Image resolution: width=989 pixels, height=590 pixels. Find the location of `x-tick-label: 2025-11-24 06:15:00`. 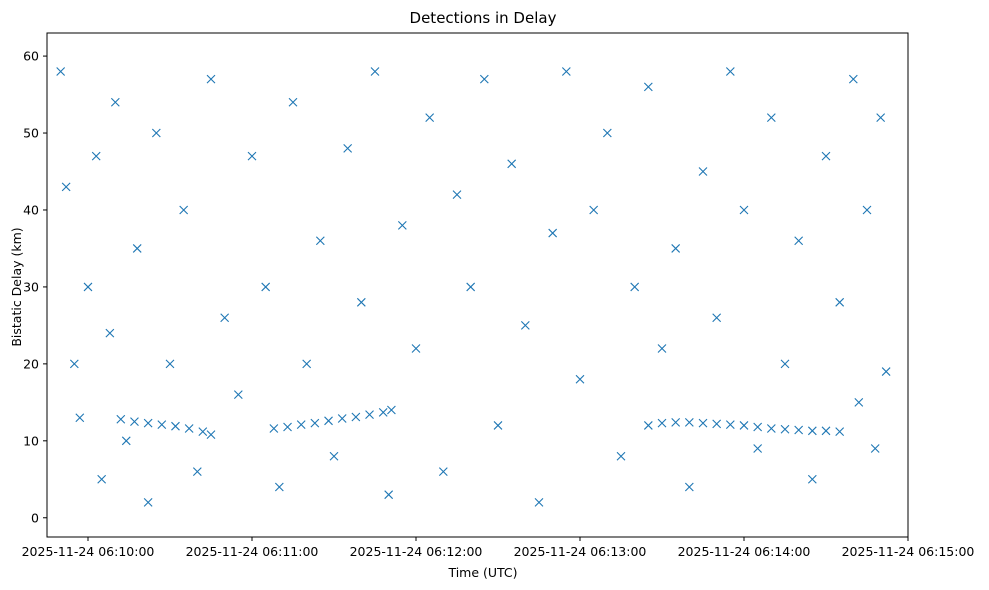

x-tick-label: 2025-11-24 06:15:00 is located at coordinates (908, 551).